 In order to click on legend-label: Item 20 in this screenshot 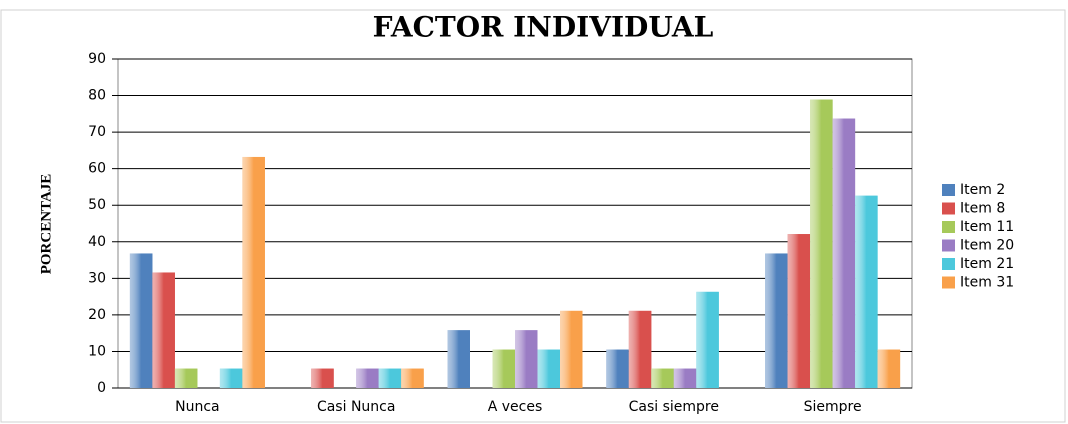, I will do `click(987, 246)`.